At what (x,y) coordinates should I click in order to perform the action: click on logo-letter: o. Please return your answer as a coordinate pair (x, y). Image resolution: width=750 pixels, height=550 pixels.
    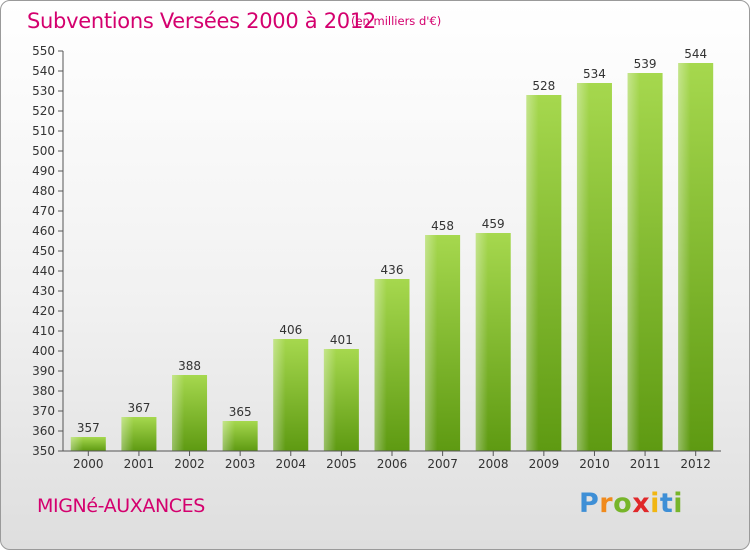
    Looking at the image, I should click on (623, 503).